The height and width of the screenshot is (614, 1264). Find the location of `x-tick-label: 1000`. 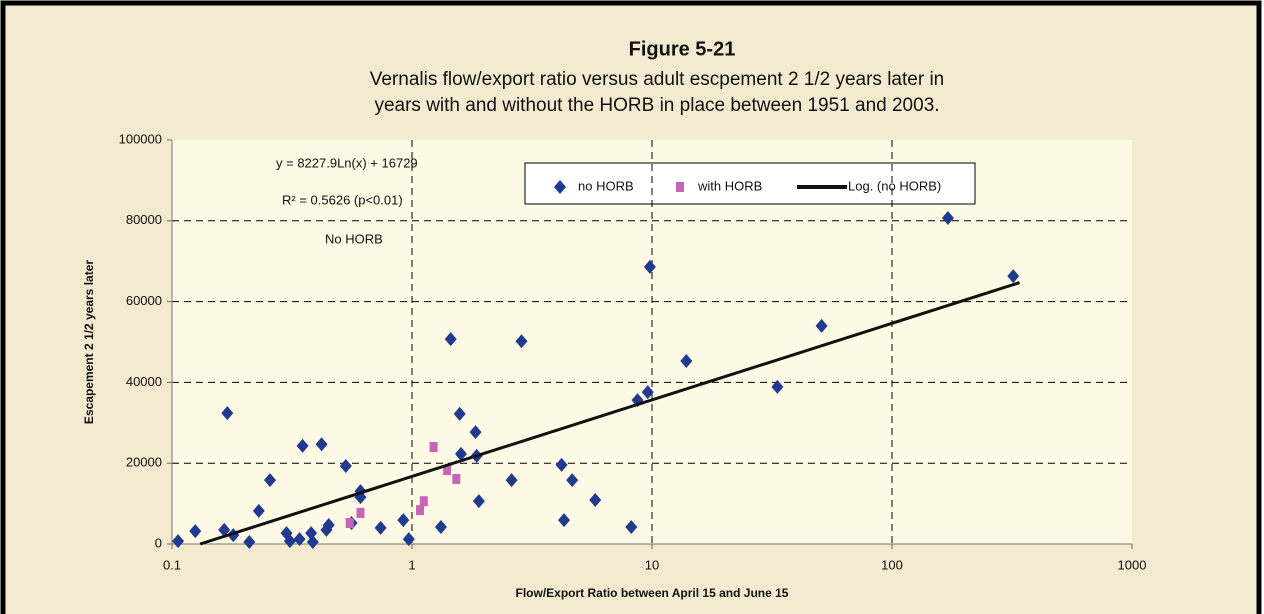

x-tick-label: 1000 is located at coordinates (1132, 564).